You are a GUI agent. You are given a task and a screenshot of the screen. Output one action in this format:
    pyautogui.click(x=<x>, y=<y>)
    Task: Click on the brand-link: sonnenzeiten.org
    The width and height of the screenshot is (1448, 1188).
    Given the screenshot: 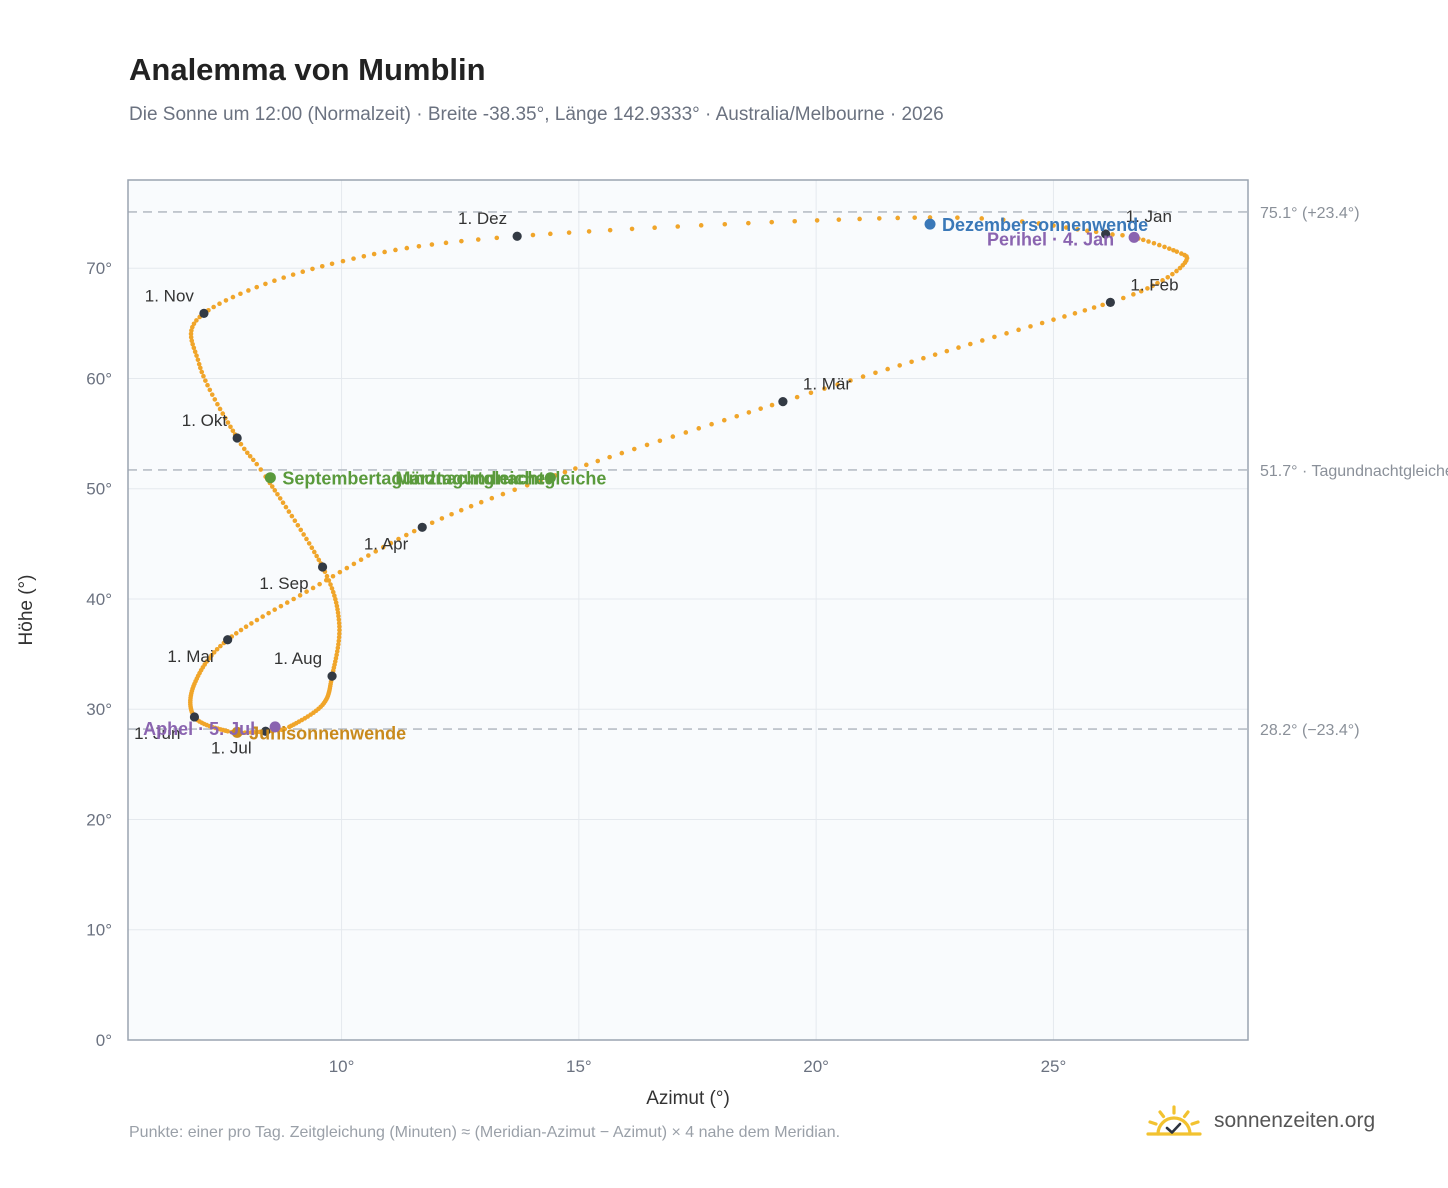 What is the action you would take?
    pyautogui.click(x=1260, y=1121)
    